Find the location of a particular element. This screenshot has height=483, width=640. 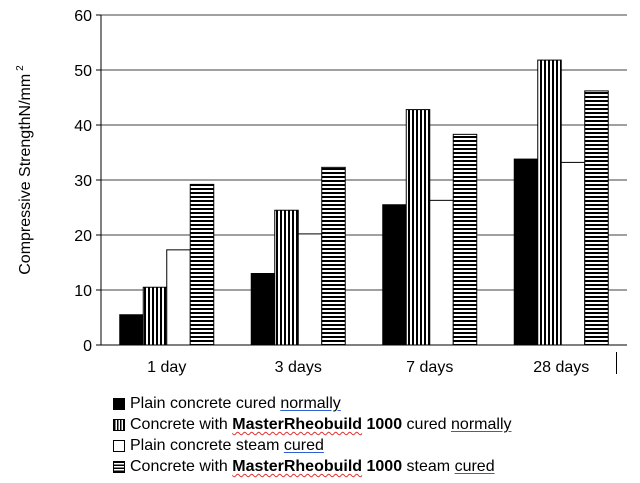

legend-label-part: steam is located at coordinates (428, 466).